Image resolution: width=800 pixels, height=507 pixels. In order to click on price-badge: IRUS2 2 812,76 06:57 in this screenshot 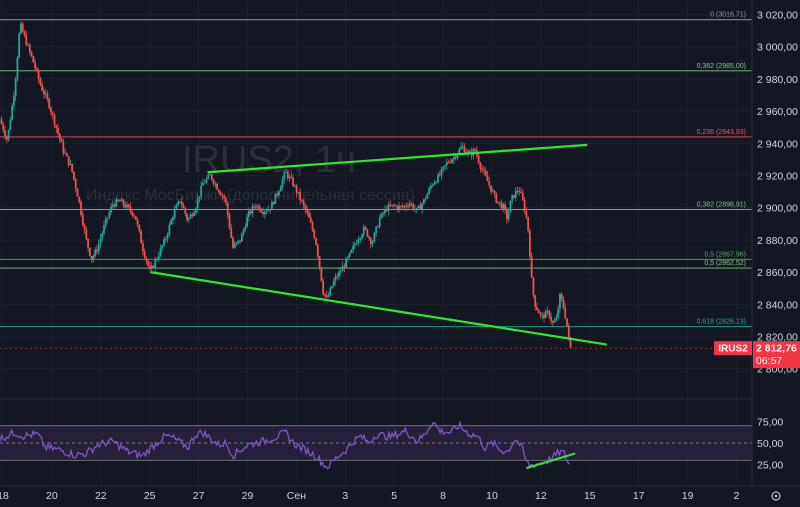, I will do `click(757, 355)`.